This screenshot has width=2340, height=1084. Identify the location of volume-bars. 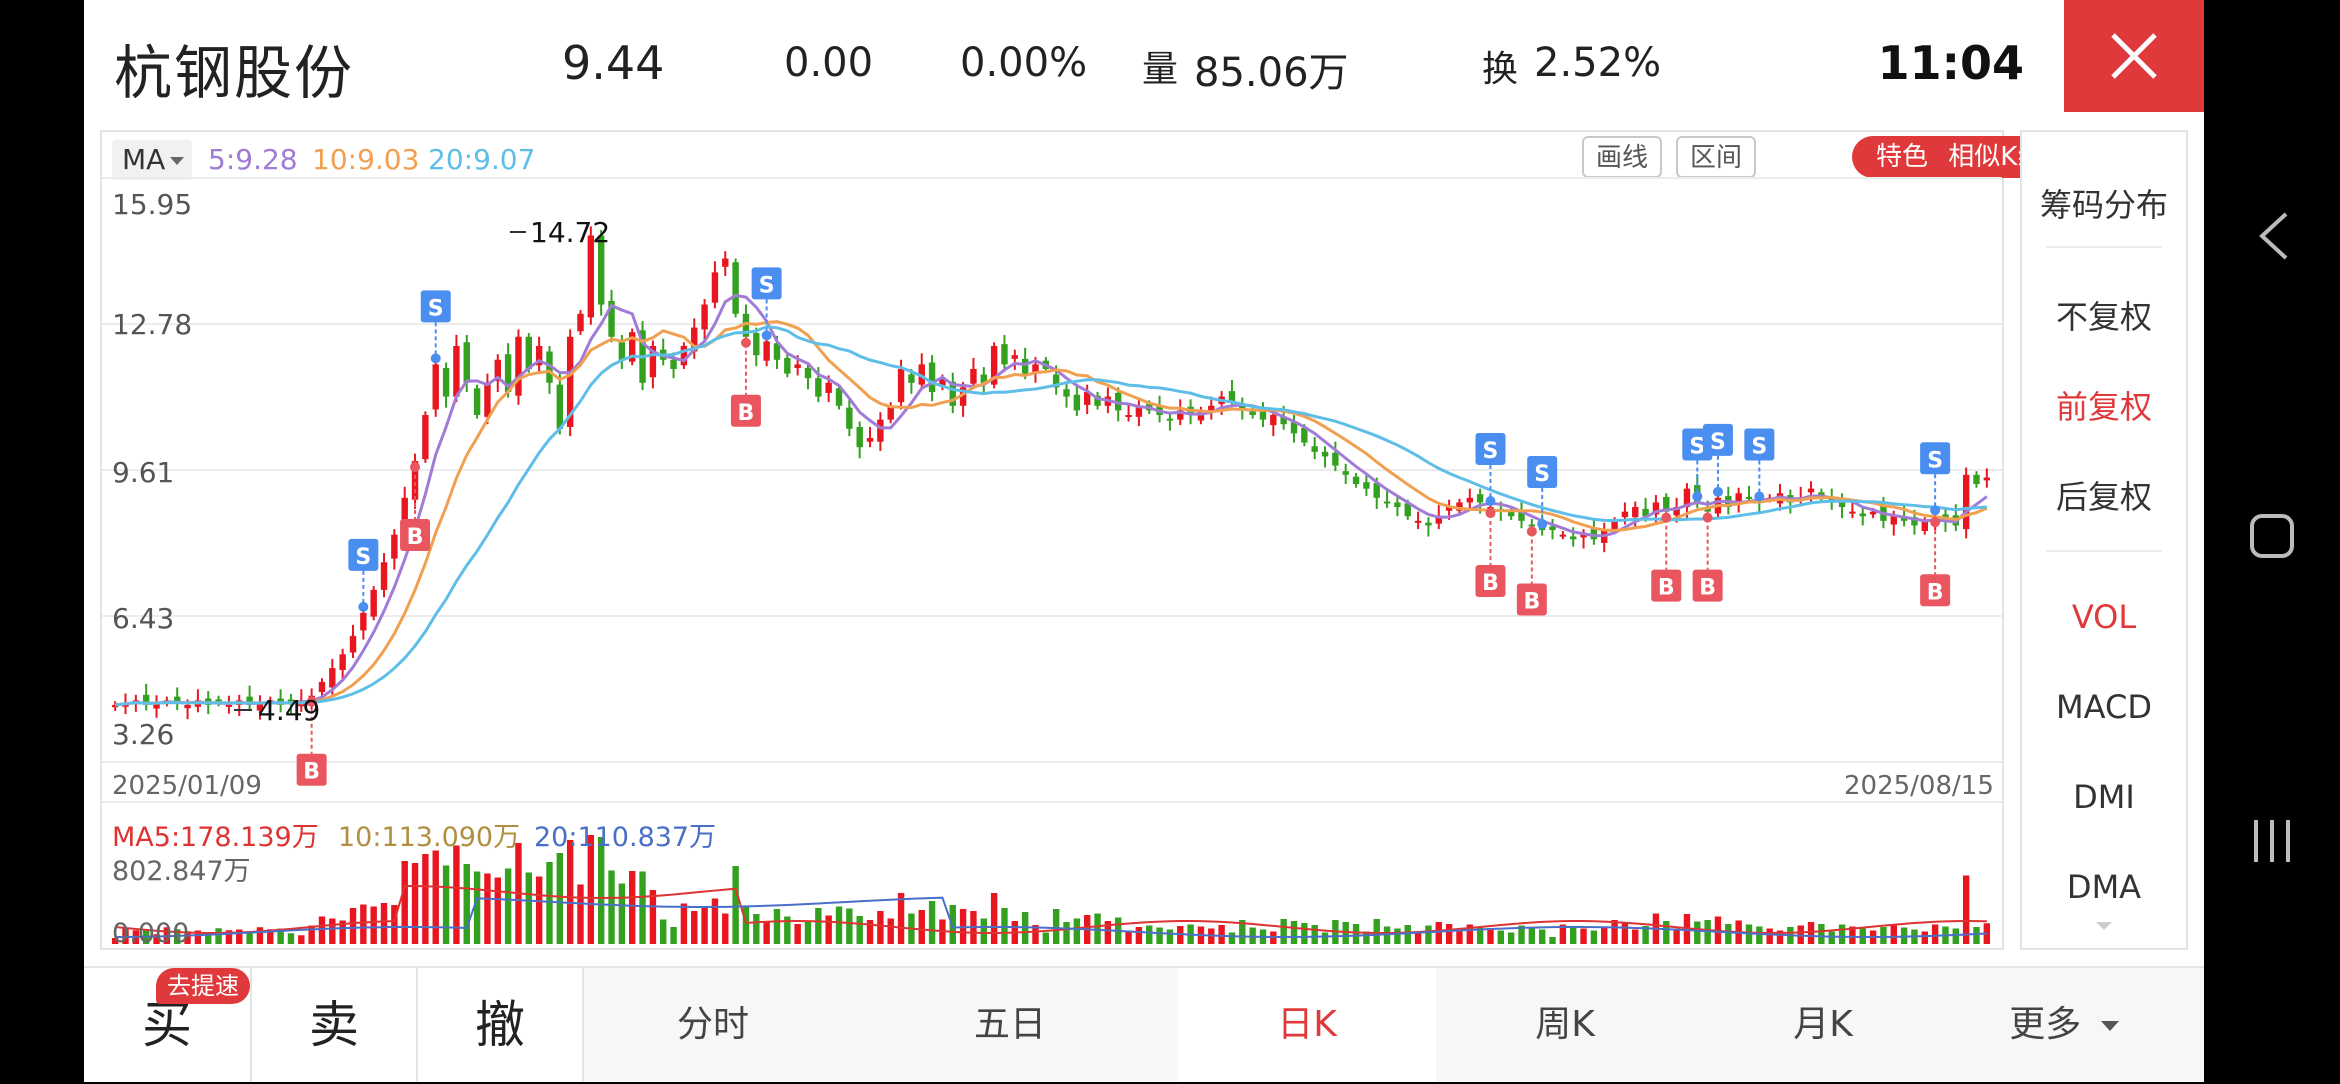
(1051, 889).